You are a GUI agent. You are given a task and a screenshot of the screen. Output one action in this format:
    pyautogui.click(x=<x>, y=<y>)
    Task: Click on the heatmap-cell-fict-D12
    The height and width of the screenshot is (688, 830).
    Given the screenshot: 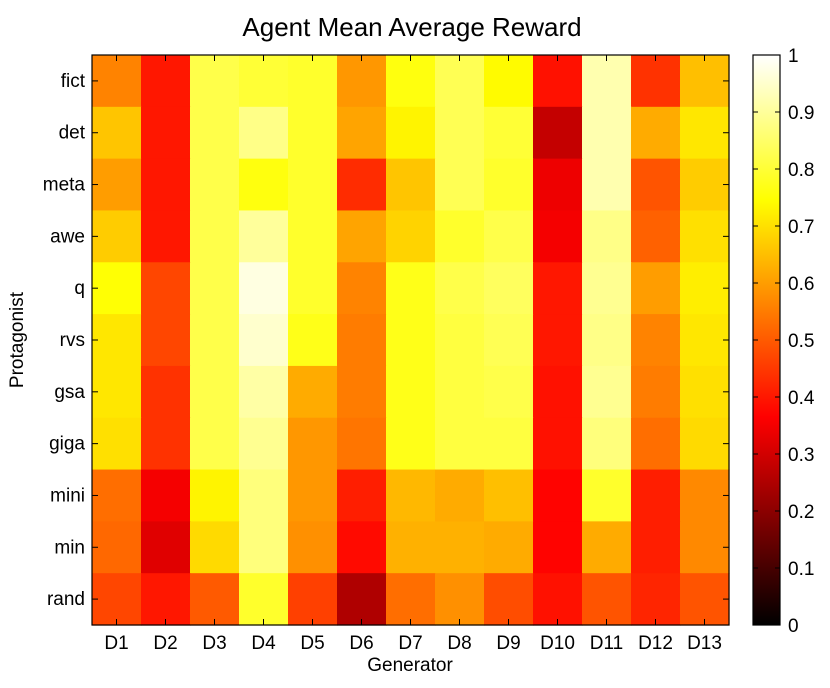 What is the action you would take?
    pyautogui.click(x=656, y=81)
    